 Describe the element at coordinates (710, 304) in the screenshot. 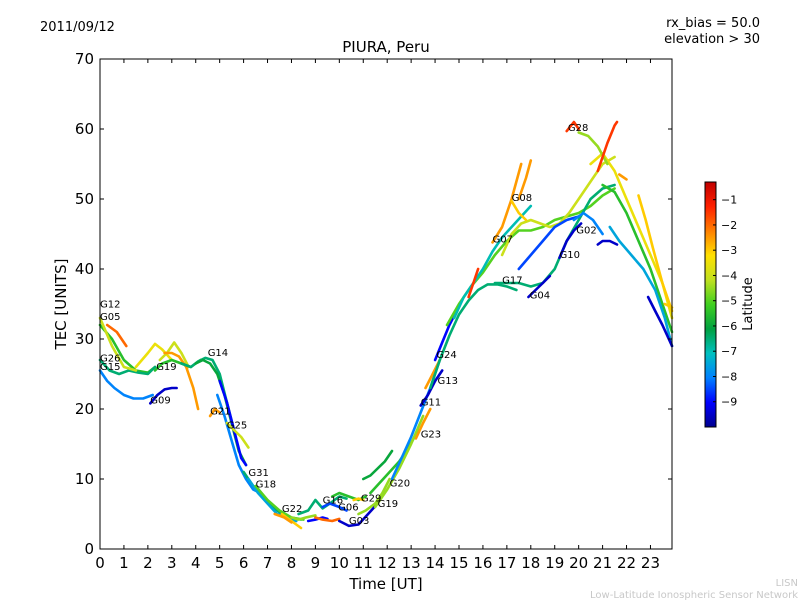

I see `colorbar-gradient` at that location.